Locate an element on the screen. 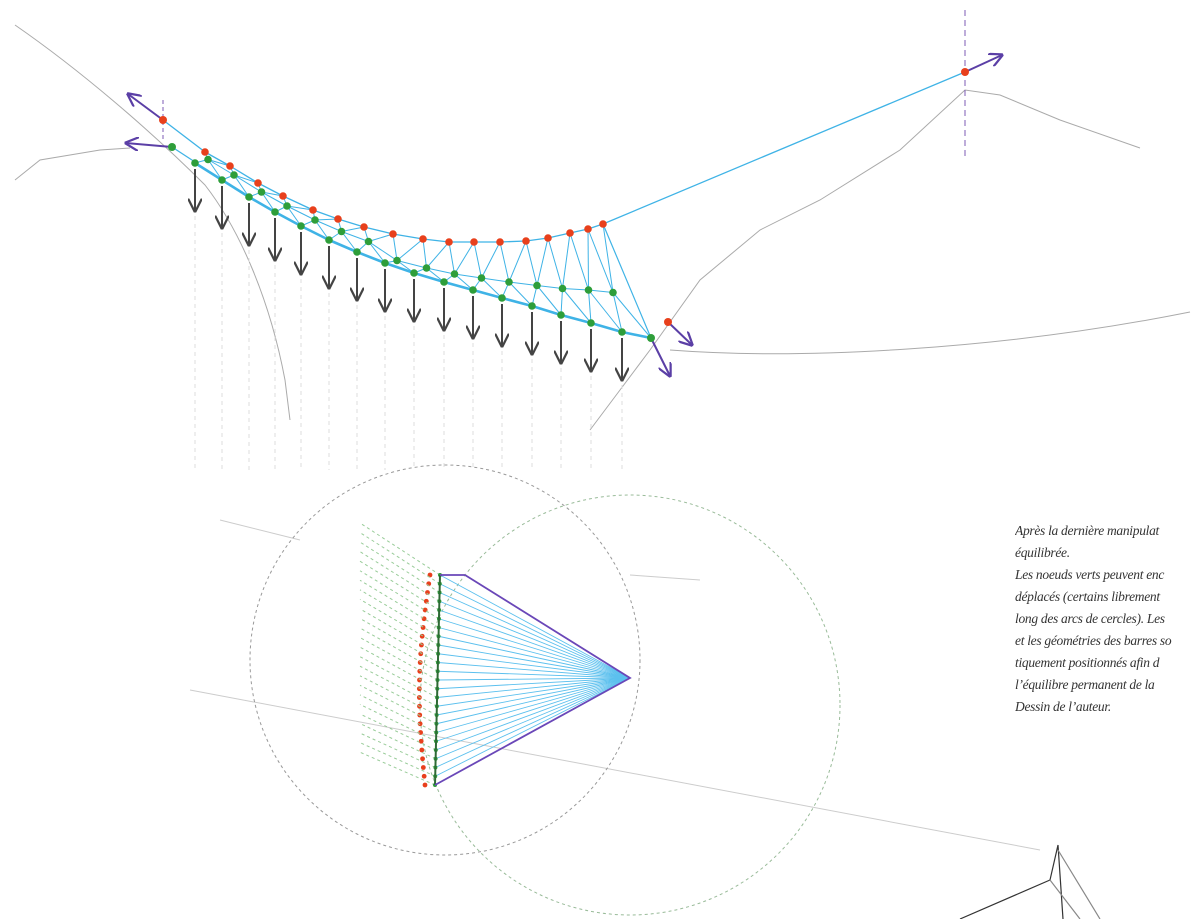  caption-line: et les géométries des barres so is located at coordinates (1093, 640).